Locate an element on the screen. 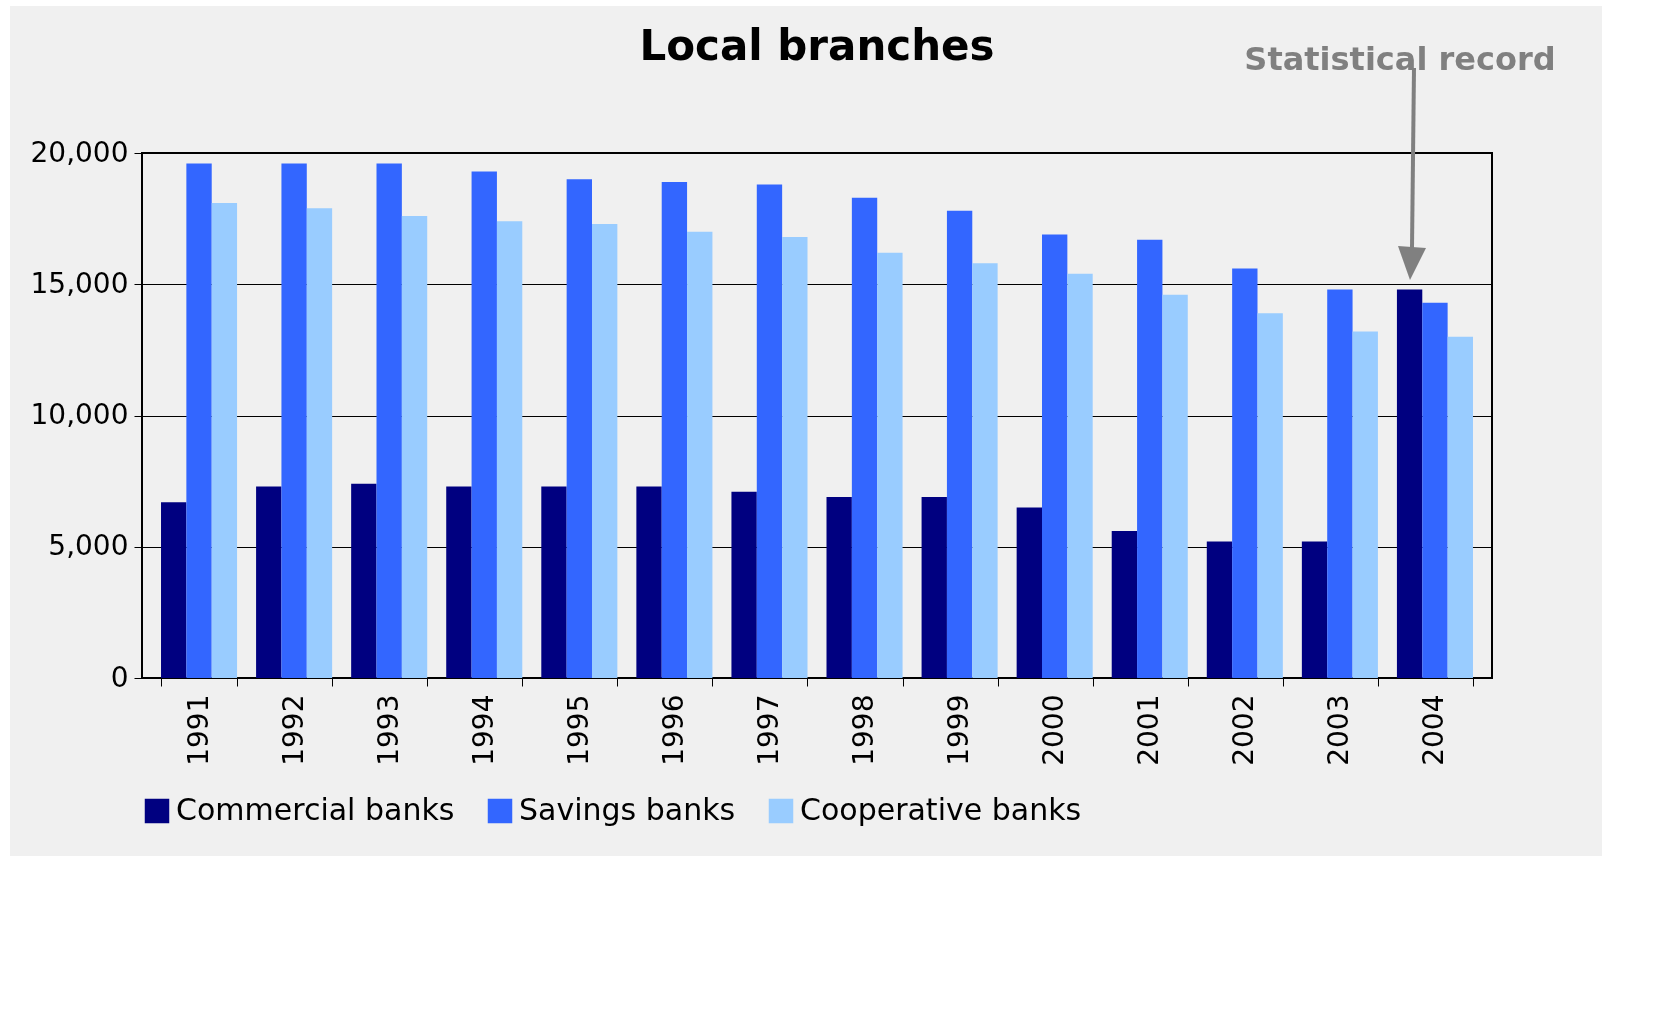 This screenshot has height=1021, width=1655. y-tick-label: 5,000 is located at coordinates (88, 546).